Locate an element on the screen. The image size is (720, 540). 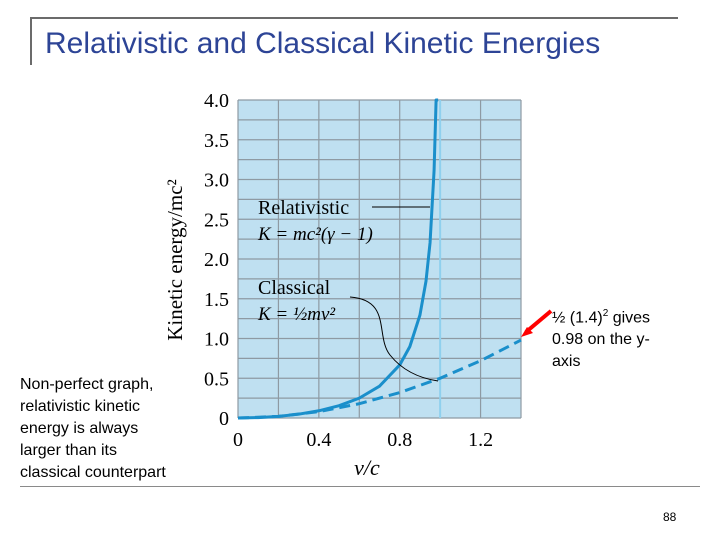
classical-curve is located at coordinates (379, 379).